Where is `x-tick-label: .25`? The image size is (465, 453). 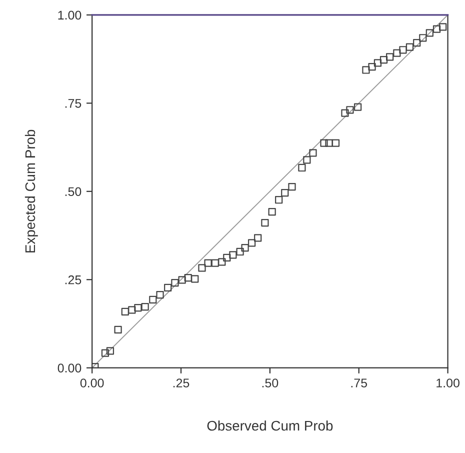 x-tick-label: .25 is located at coordinates (181, 383).